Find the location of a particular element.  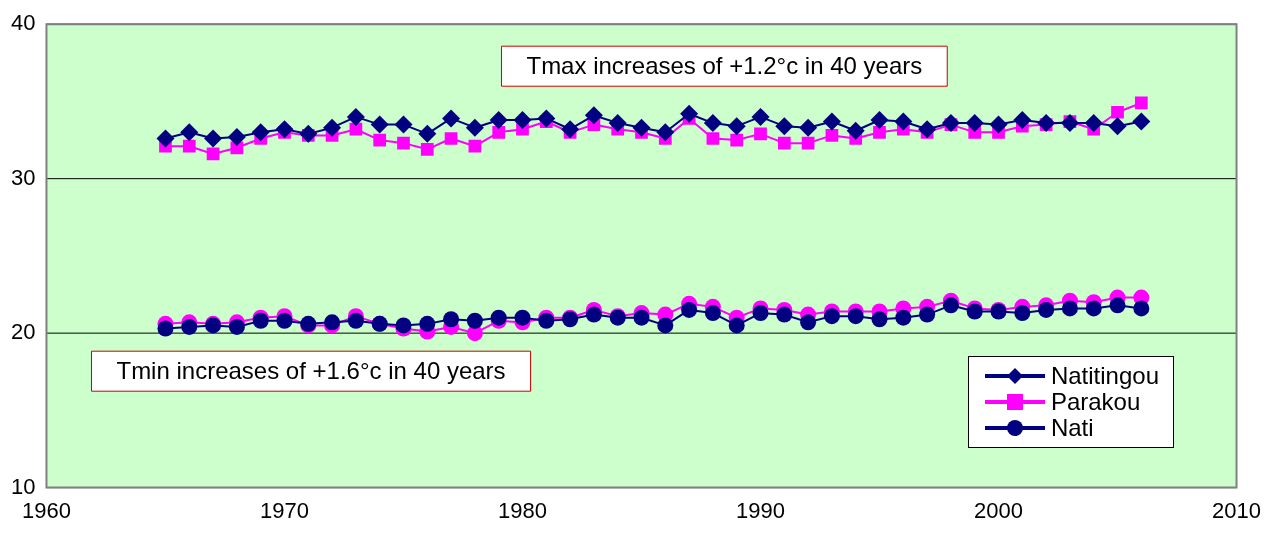

x-tick-label: 1990 is located at coordinates (760, 510).